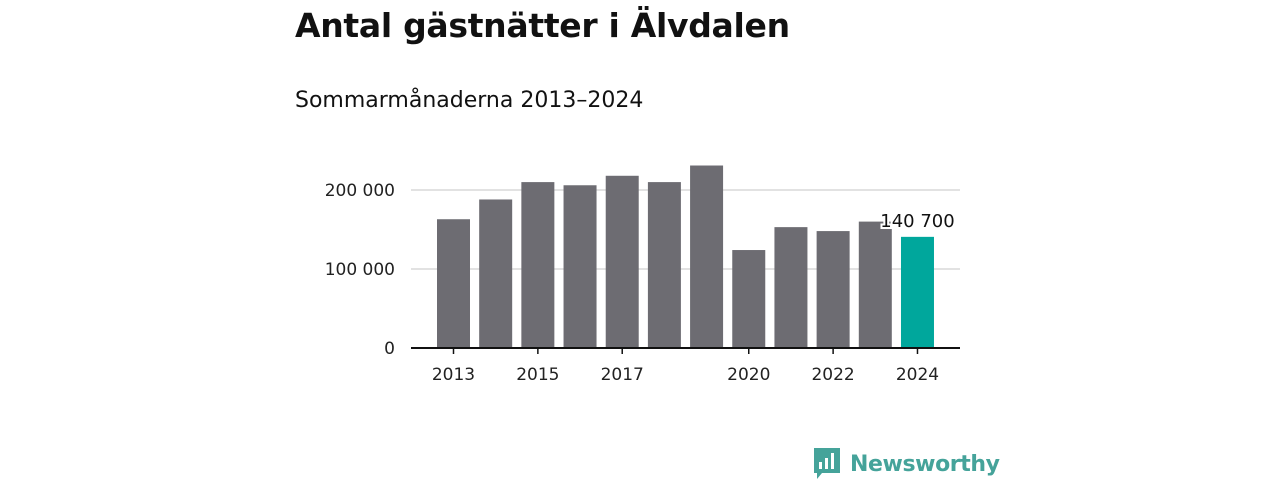 The image size is (1280, 481). Describe the element at coordinates (832, 375) in the screenshot. I see `x-tick-label: 2022` at that location.